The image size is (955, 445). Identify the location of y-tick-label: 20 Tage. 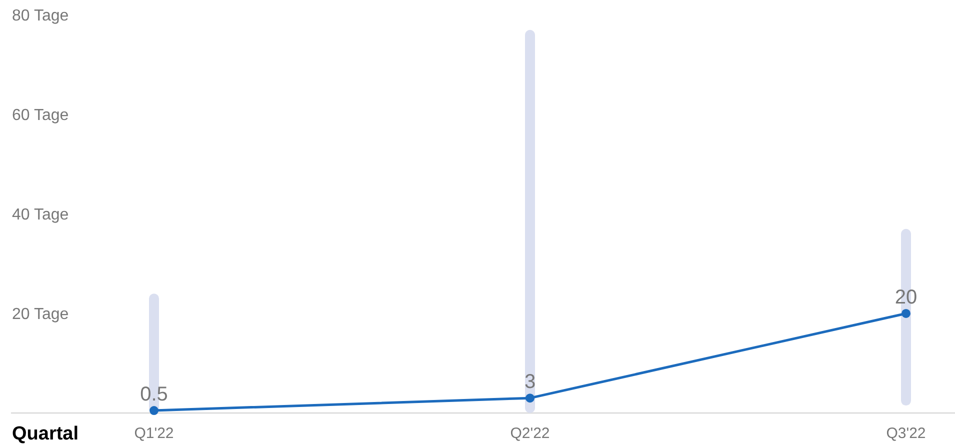
(40, 315).